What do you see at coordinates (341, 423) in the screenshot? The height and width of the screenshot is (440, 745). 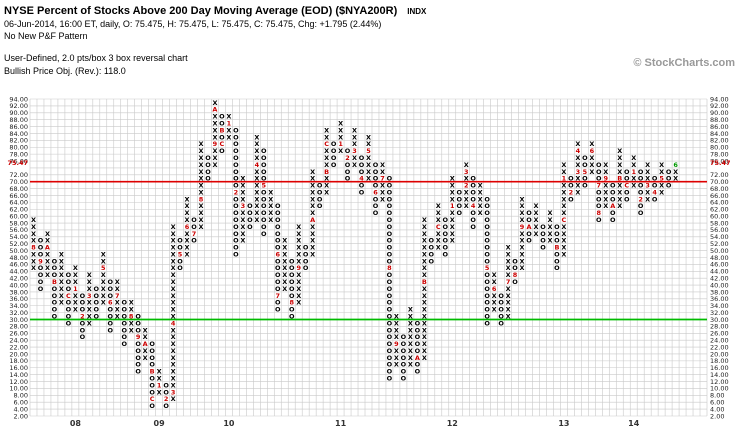 I see `svg-text: 11` at bounding box center [341, 423].